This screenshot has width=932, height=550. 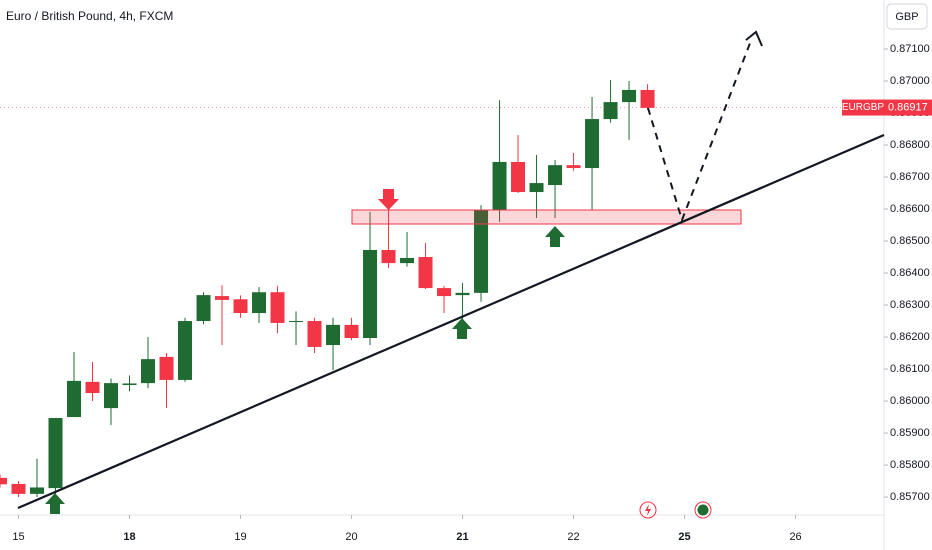 What do you see at coordinates (910, 209) in the screenshot?
I see `y-tick-label: 0.86600` at bounding box center [910, 209].